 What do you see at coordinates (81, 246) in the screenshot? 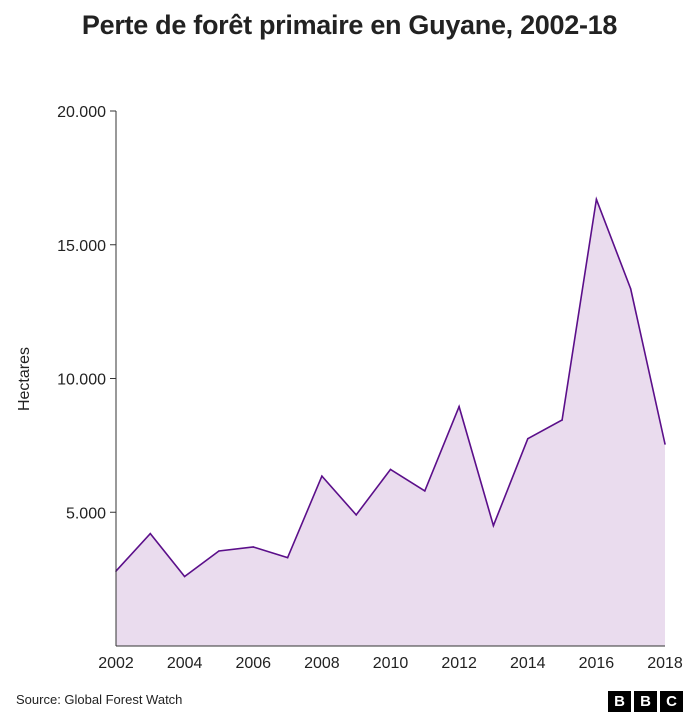
I see `y-tick-label: 15.000` at bounding box center [81, 246].